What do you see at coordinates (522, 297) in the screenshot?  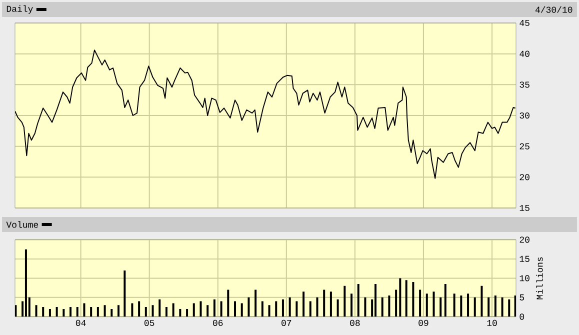 I see `y-tick-label: 5` at bounding box center [522, 297].